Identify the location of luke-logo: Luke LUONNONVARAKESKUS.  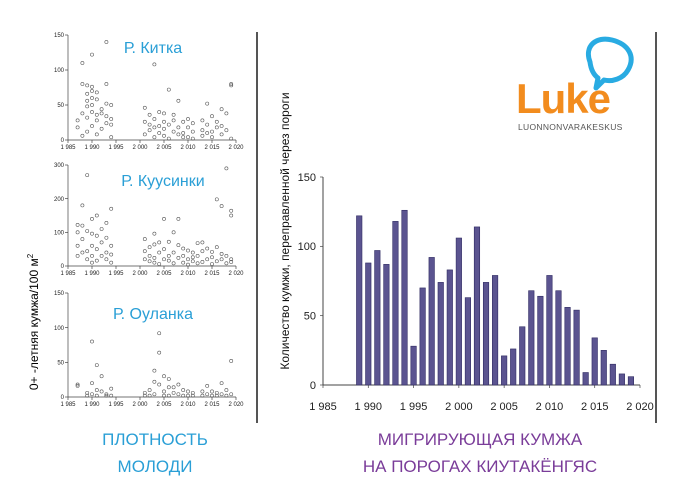
(575, 84).